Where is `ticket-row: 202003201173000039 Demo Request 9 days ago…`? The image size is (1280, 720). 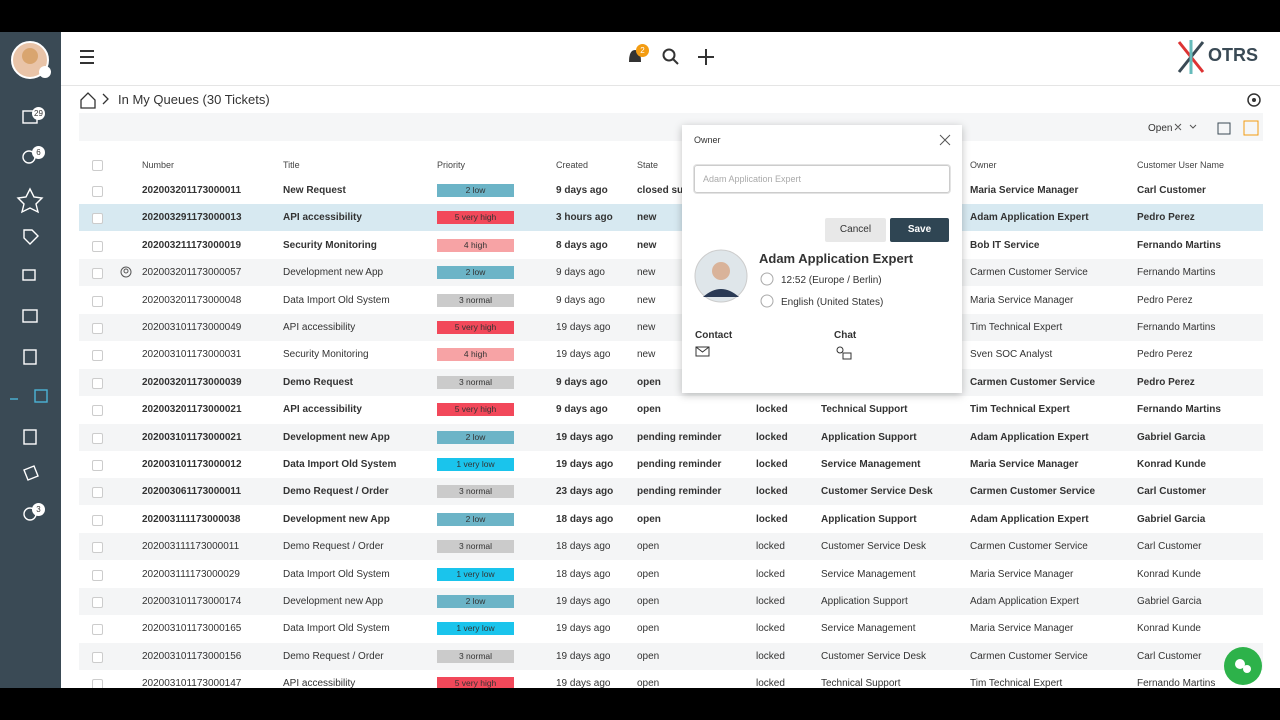 ticket-row: 202003201173000039 Demo Request 9 days ago… is located at coordinates (671, 382).